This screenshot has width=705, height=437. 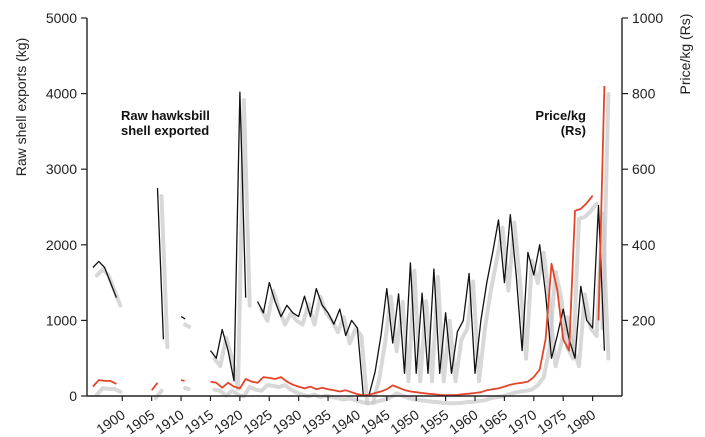 What do you see at coordinates (21, 107) in the screenshot?
I see `left-axis-title: Raw shell exports (kg)` at bounding box center [21, 107].